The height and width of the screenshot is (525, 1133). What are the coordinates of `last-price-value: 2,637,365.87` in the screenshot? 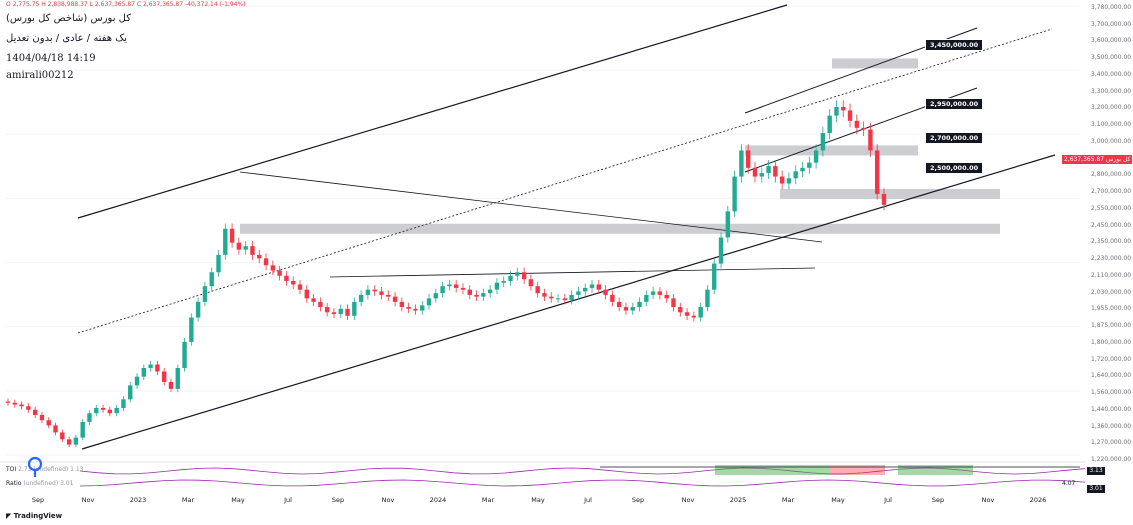 It's located at (1084, 159).